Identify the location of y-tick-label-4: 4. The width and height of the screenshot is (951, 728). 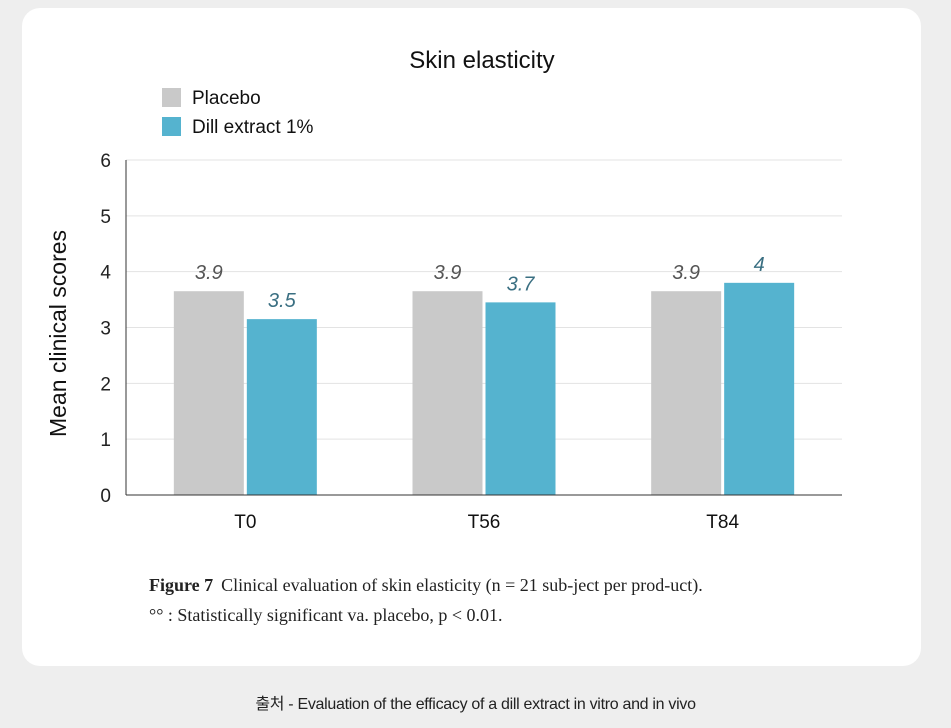
(105, 273).